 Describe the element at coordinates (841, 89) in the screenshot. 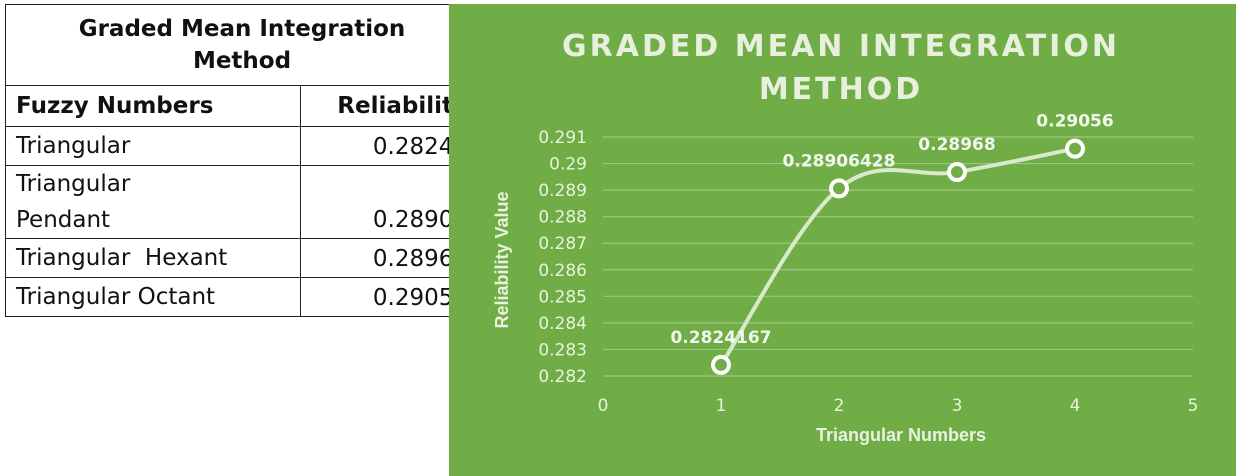

I see `chart-title-line2: METHOD` at that location.